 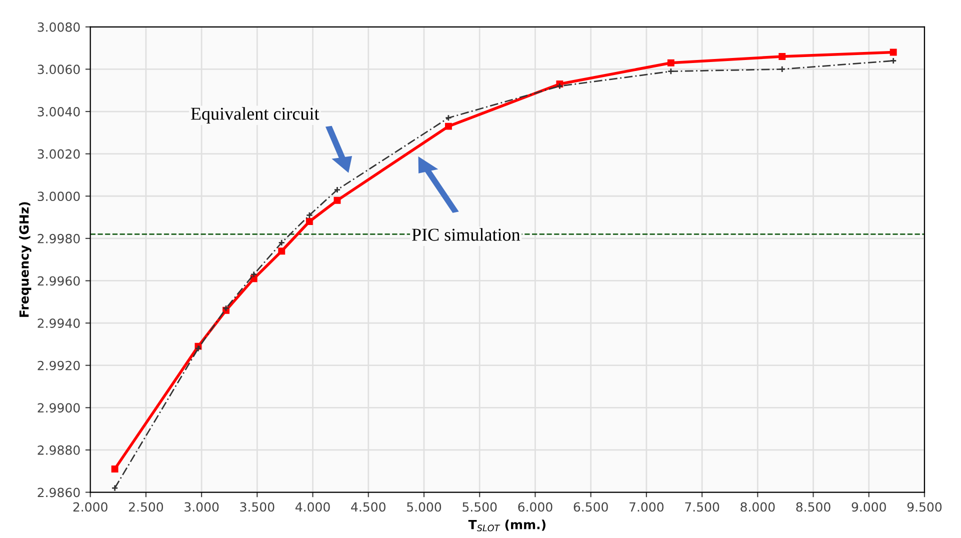 What do you see at coordinates (59, 450) in the screenshot?
I see `y-tick-label: 2.9880` at bounding box center [59, 450].